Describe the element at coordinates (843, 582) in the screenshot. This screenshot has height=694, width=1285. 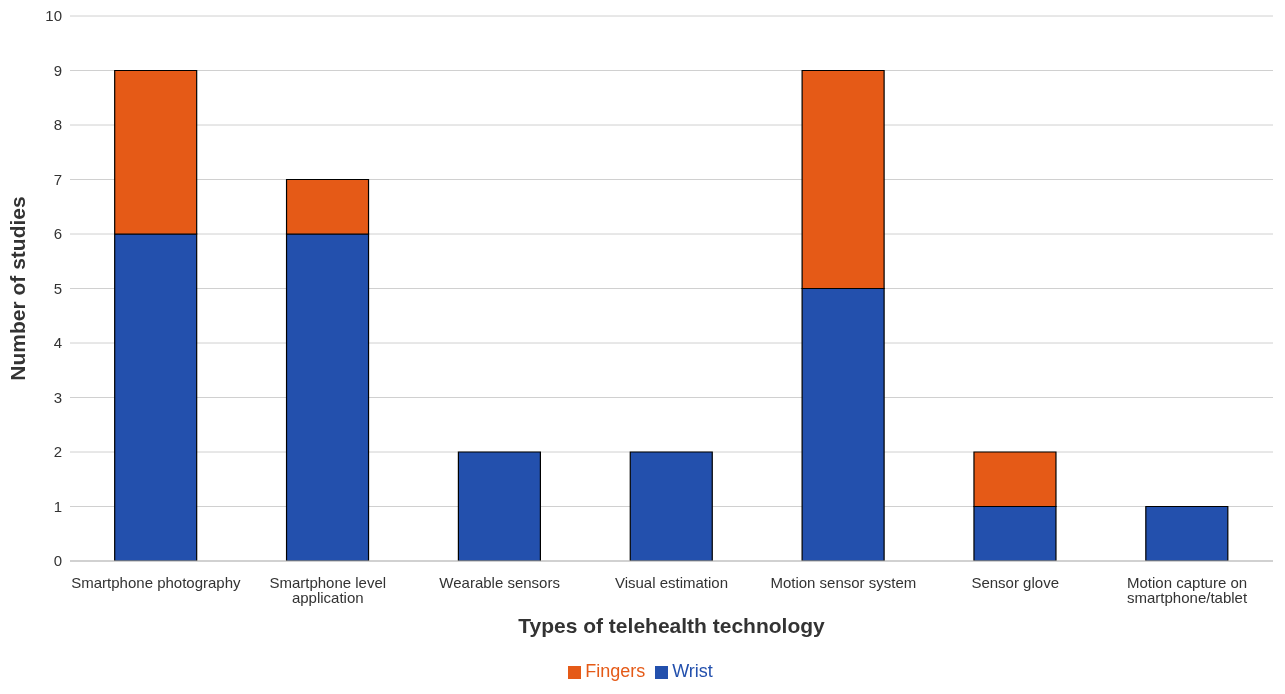
I see `x-tick-label: Motion sensor system` at that location.